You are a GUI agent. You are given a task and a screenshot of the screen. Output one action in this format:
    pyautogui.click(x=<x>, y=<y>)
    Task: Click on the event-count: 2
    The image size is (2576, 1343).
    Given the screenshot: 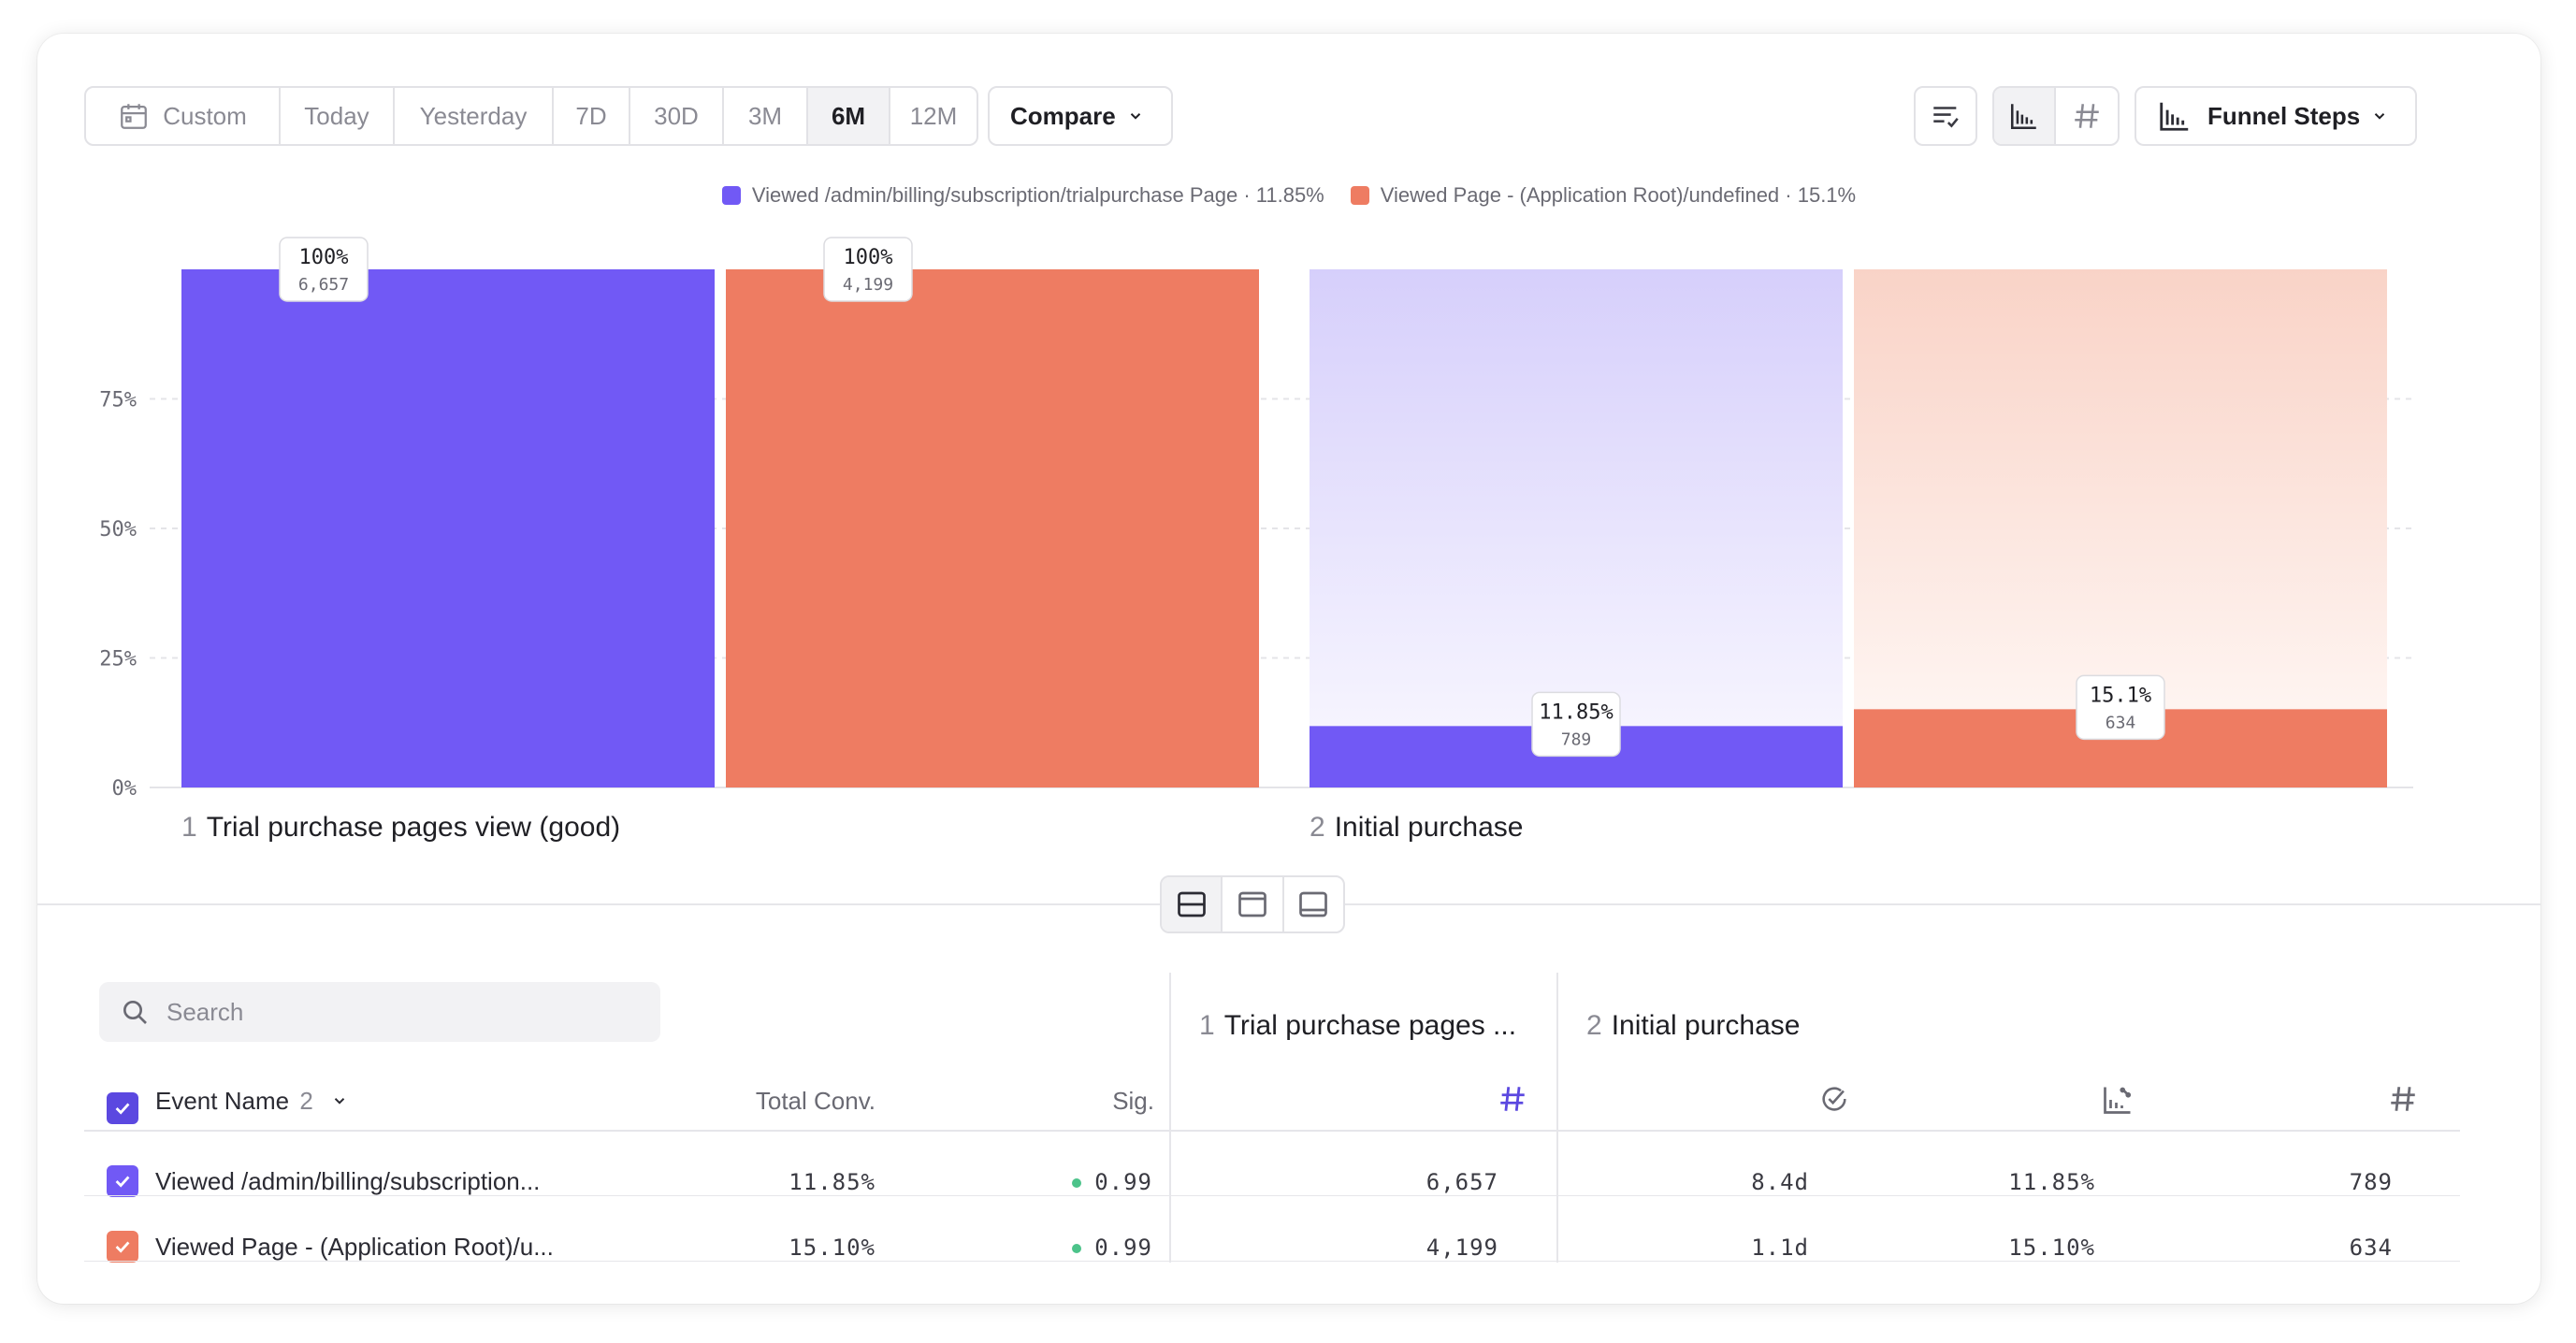 What is the action you would take?
    pyautogui.click(x=306, y=1101)
    